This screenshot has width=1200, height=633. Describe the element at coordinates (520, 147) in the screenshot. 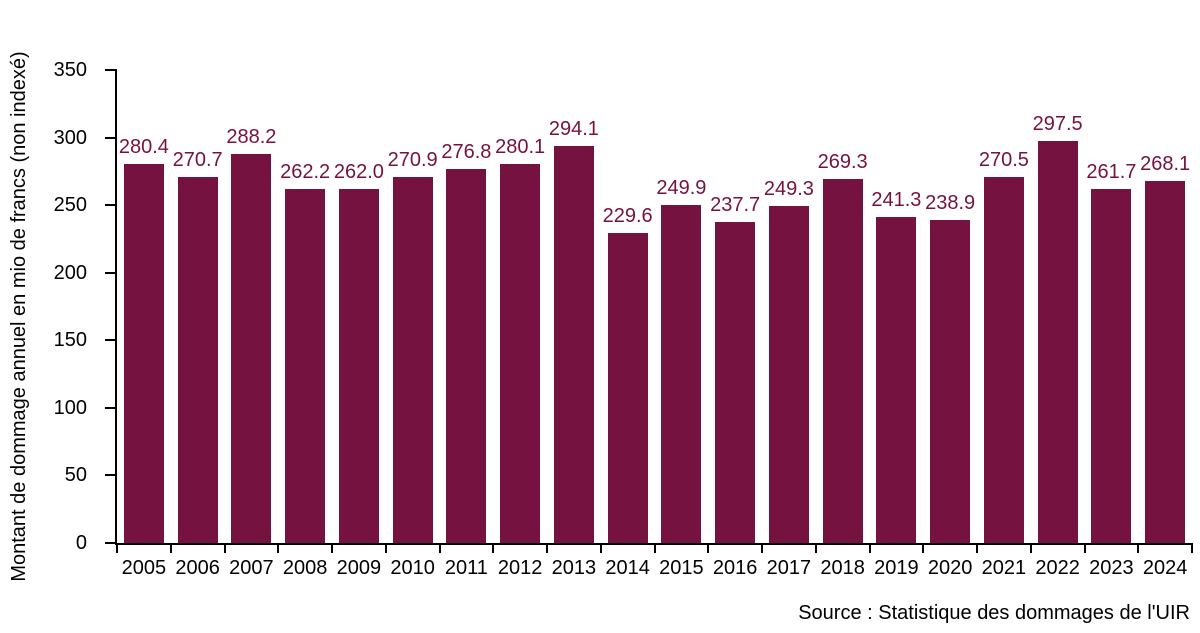

I see `bar-value-label: 280.1` at that location.